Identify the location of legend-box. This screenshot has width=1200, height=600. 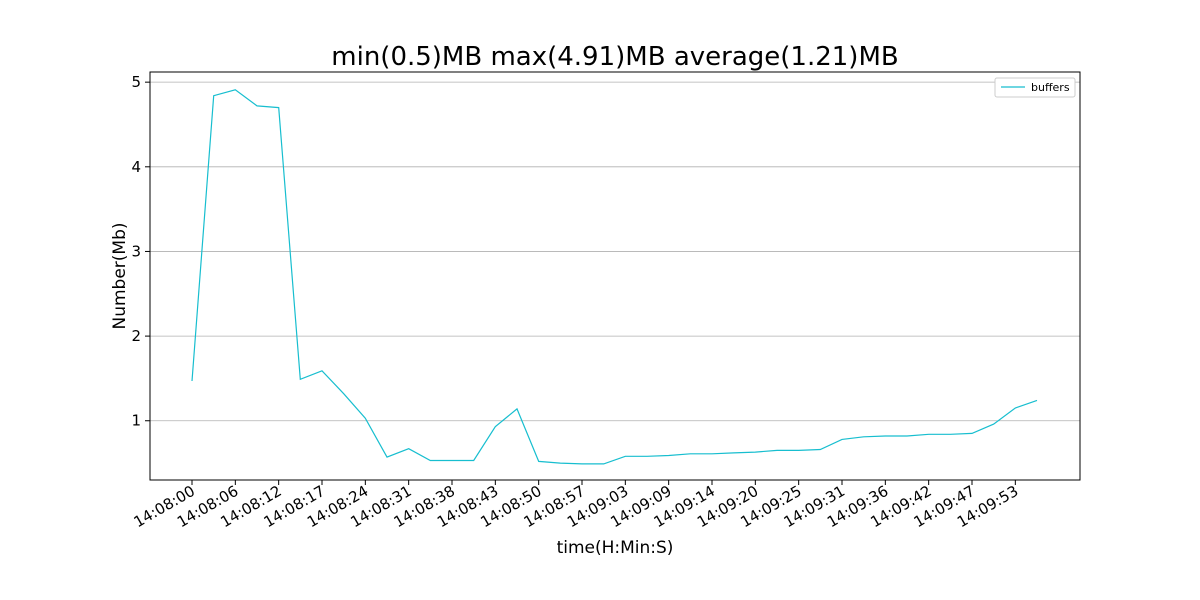
(1035, 87).